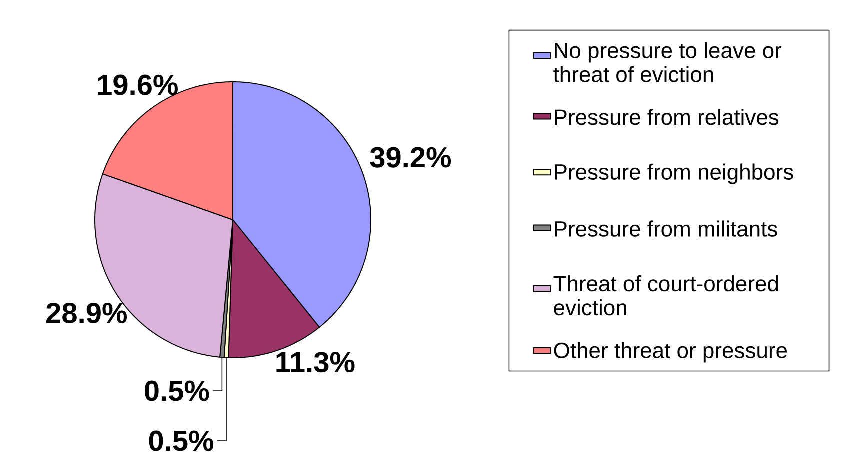  I want to click on legend-label: Other threat or pressure, so click(671, 352).